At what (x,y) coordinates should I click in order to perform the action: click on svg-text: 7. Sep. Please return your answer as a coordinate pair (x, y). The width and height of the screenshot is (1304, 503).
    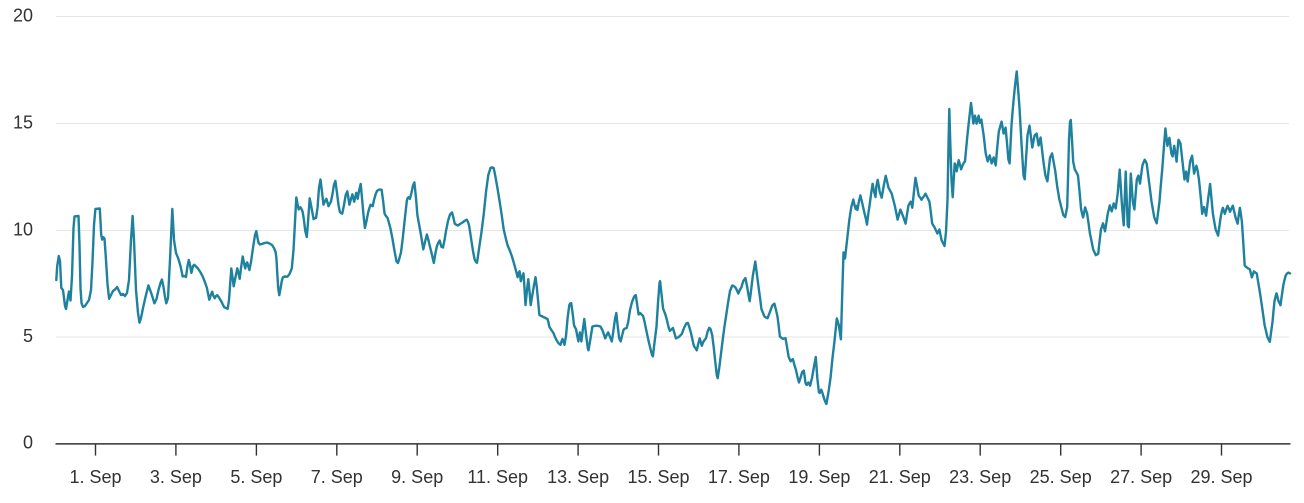
    Looking at the image, I should click on (337, 477).